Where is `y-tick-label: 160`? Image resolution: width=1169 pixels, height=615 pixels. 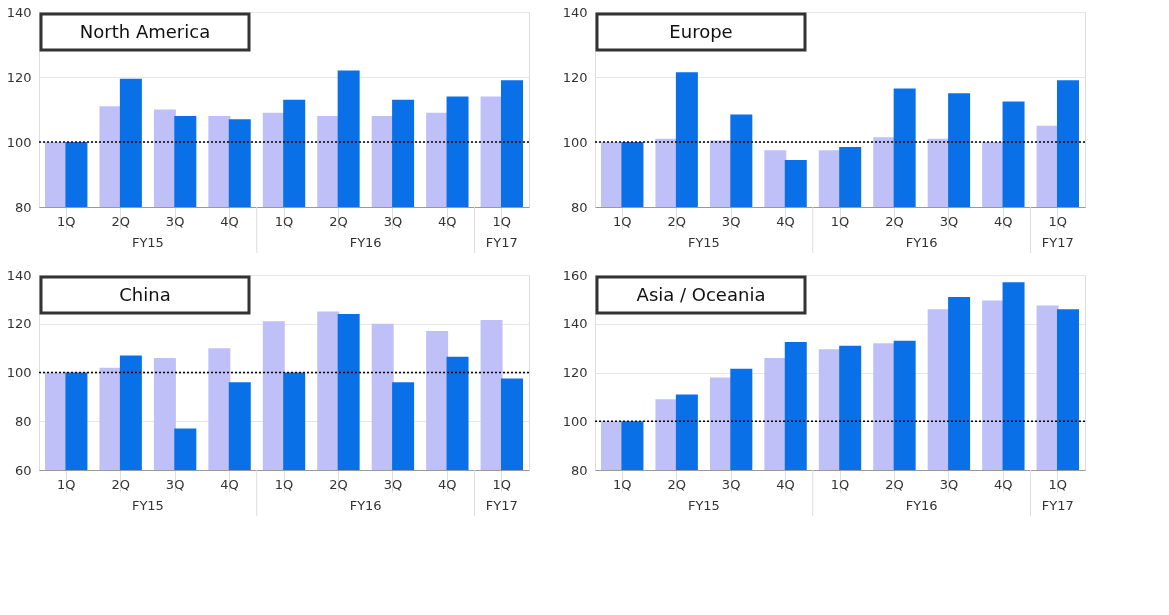 y-tick-label: 160 is located at coordinates (575, 275).